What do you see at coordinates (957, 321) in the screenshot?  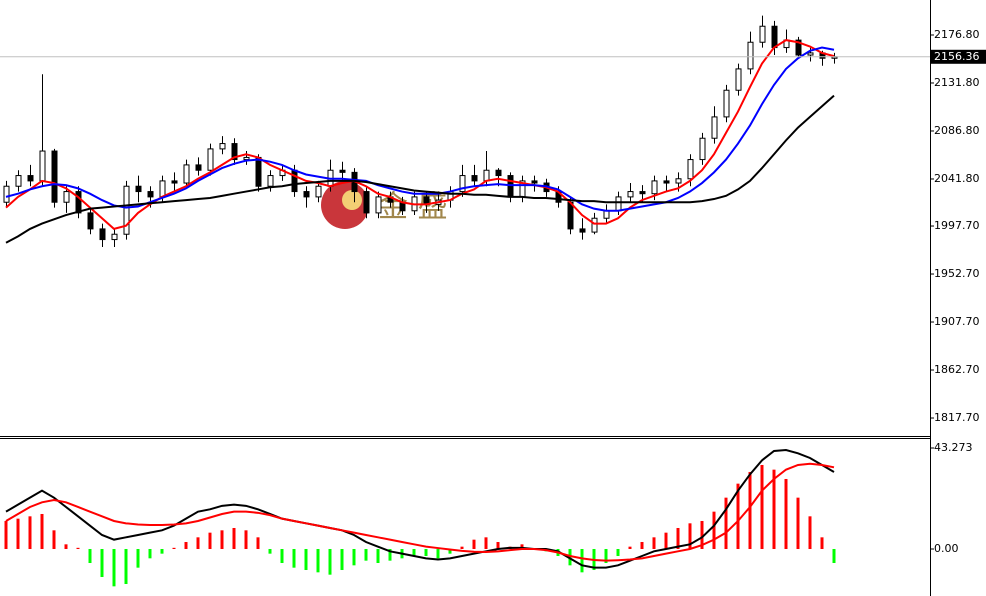 I see `y-tick-label: 1907.70` at bounding box center [957, 321].